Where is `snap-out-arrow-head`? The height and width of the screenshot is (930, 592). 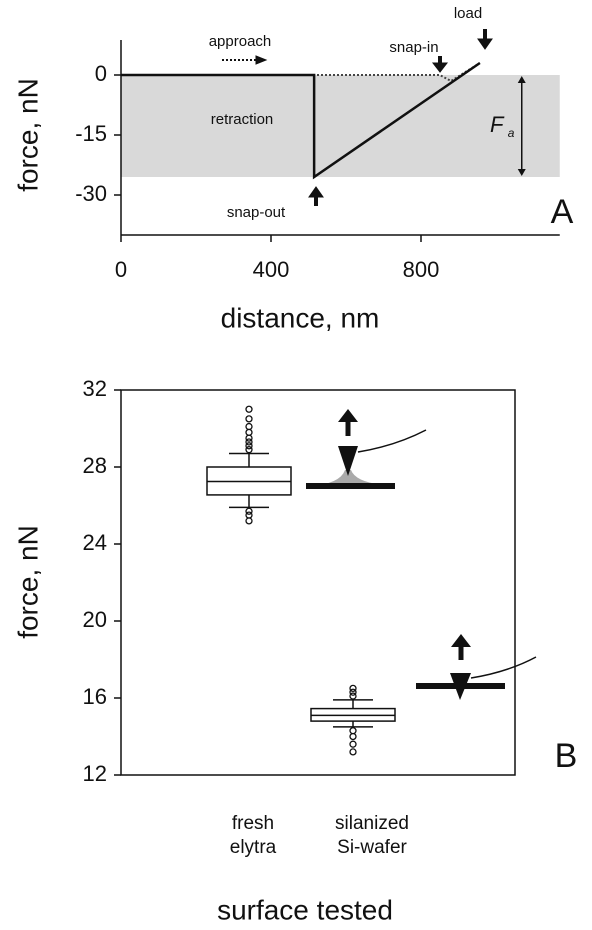
snap-out-arrow-head is located at coordinates (316, 192).